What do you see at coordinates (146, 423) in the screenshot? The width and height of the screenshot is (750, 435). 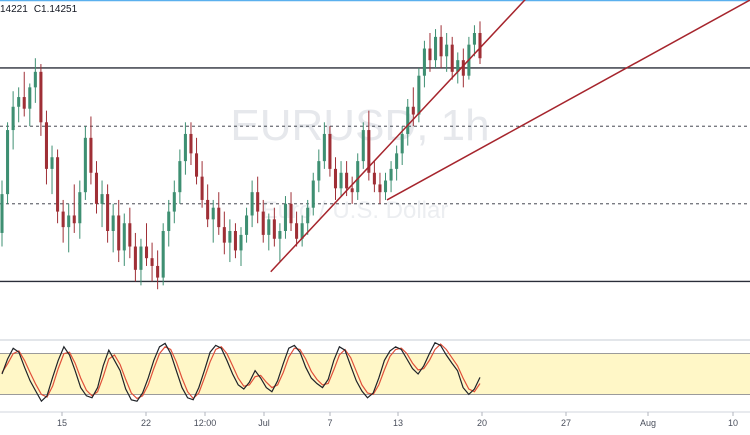 I see `x-tick-label: 22` at bounding box center [146, 423].